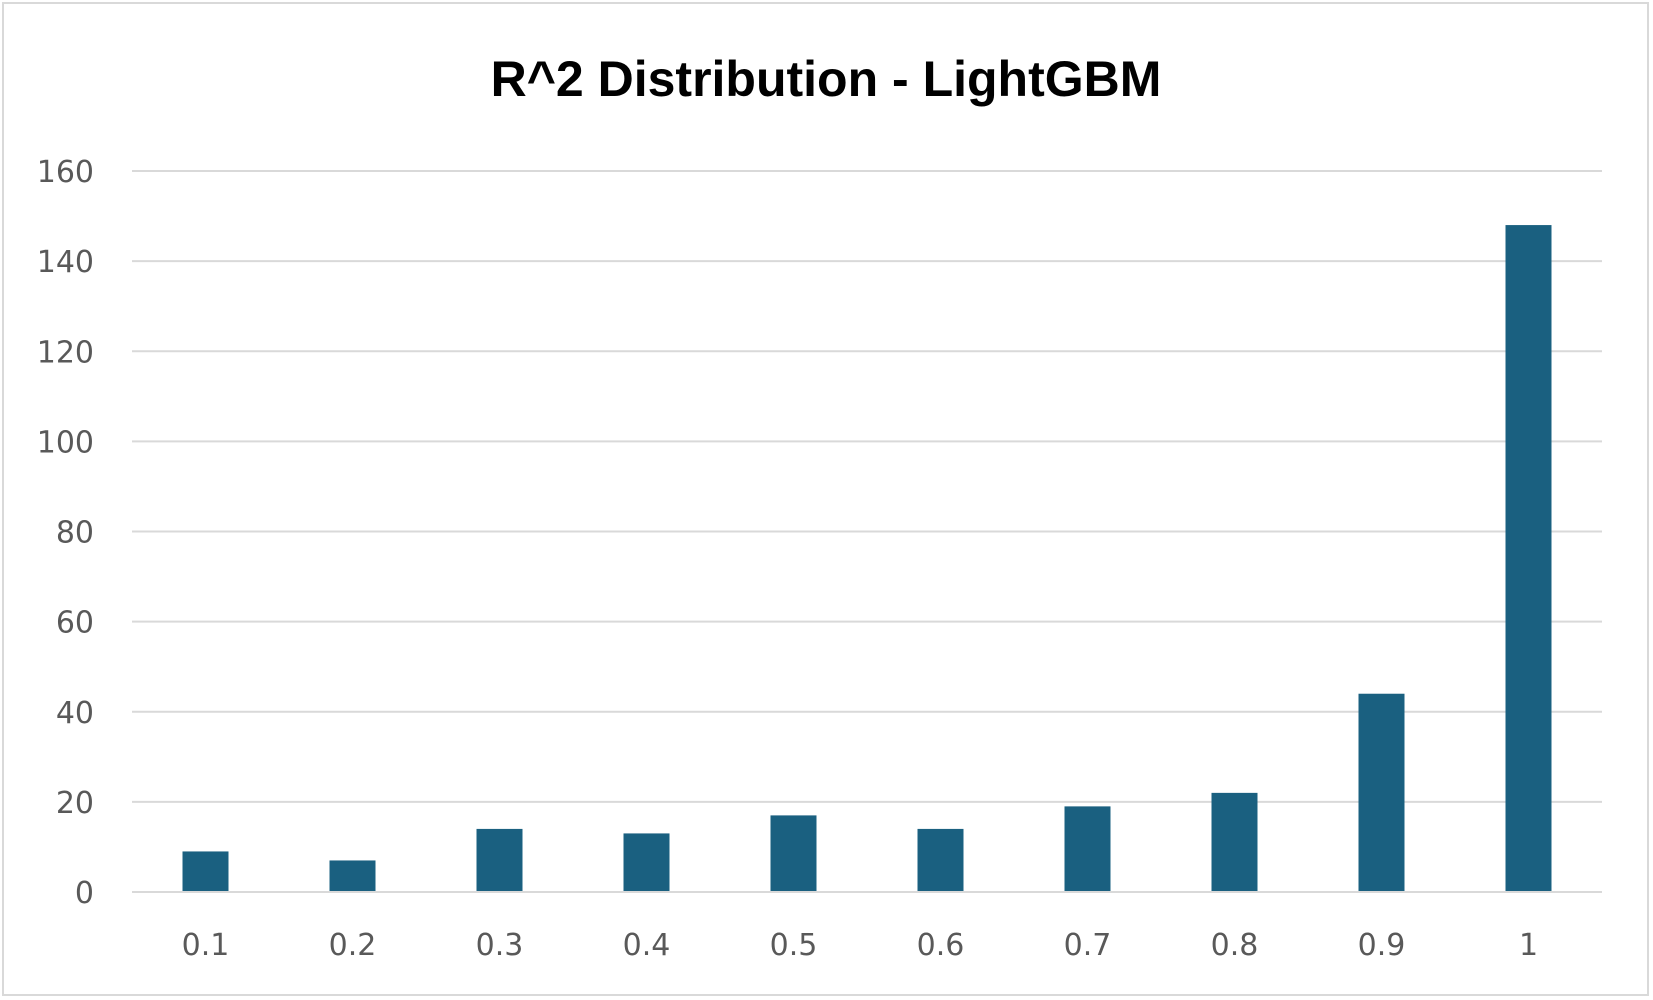 The image size is (1653, 1000). I want to click on x-tick-label: 1, so click(1528, 945).